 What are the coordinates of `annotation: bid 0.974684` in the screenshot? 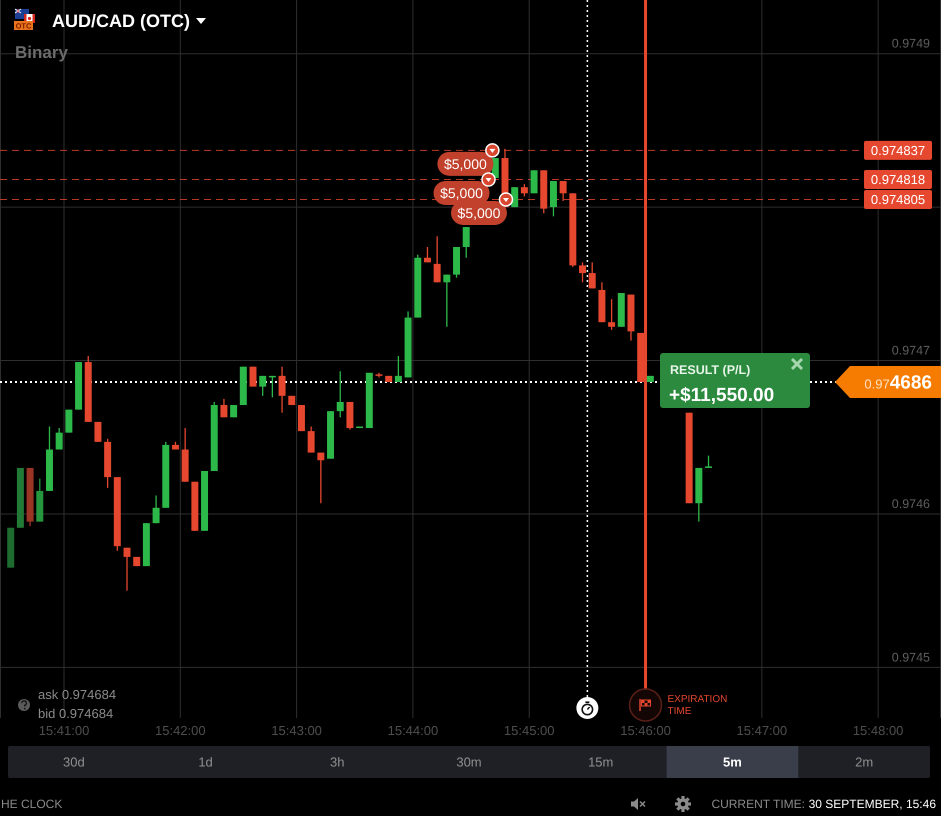 It's located at (76, 713).